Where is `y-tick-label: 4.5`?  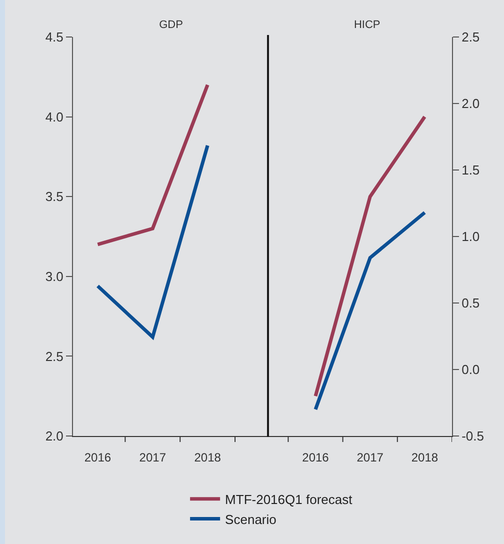
y-tick-label: 4.5 is located at coordinates (54, 37).